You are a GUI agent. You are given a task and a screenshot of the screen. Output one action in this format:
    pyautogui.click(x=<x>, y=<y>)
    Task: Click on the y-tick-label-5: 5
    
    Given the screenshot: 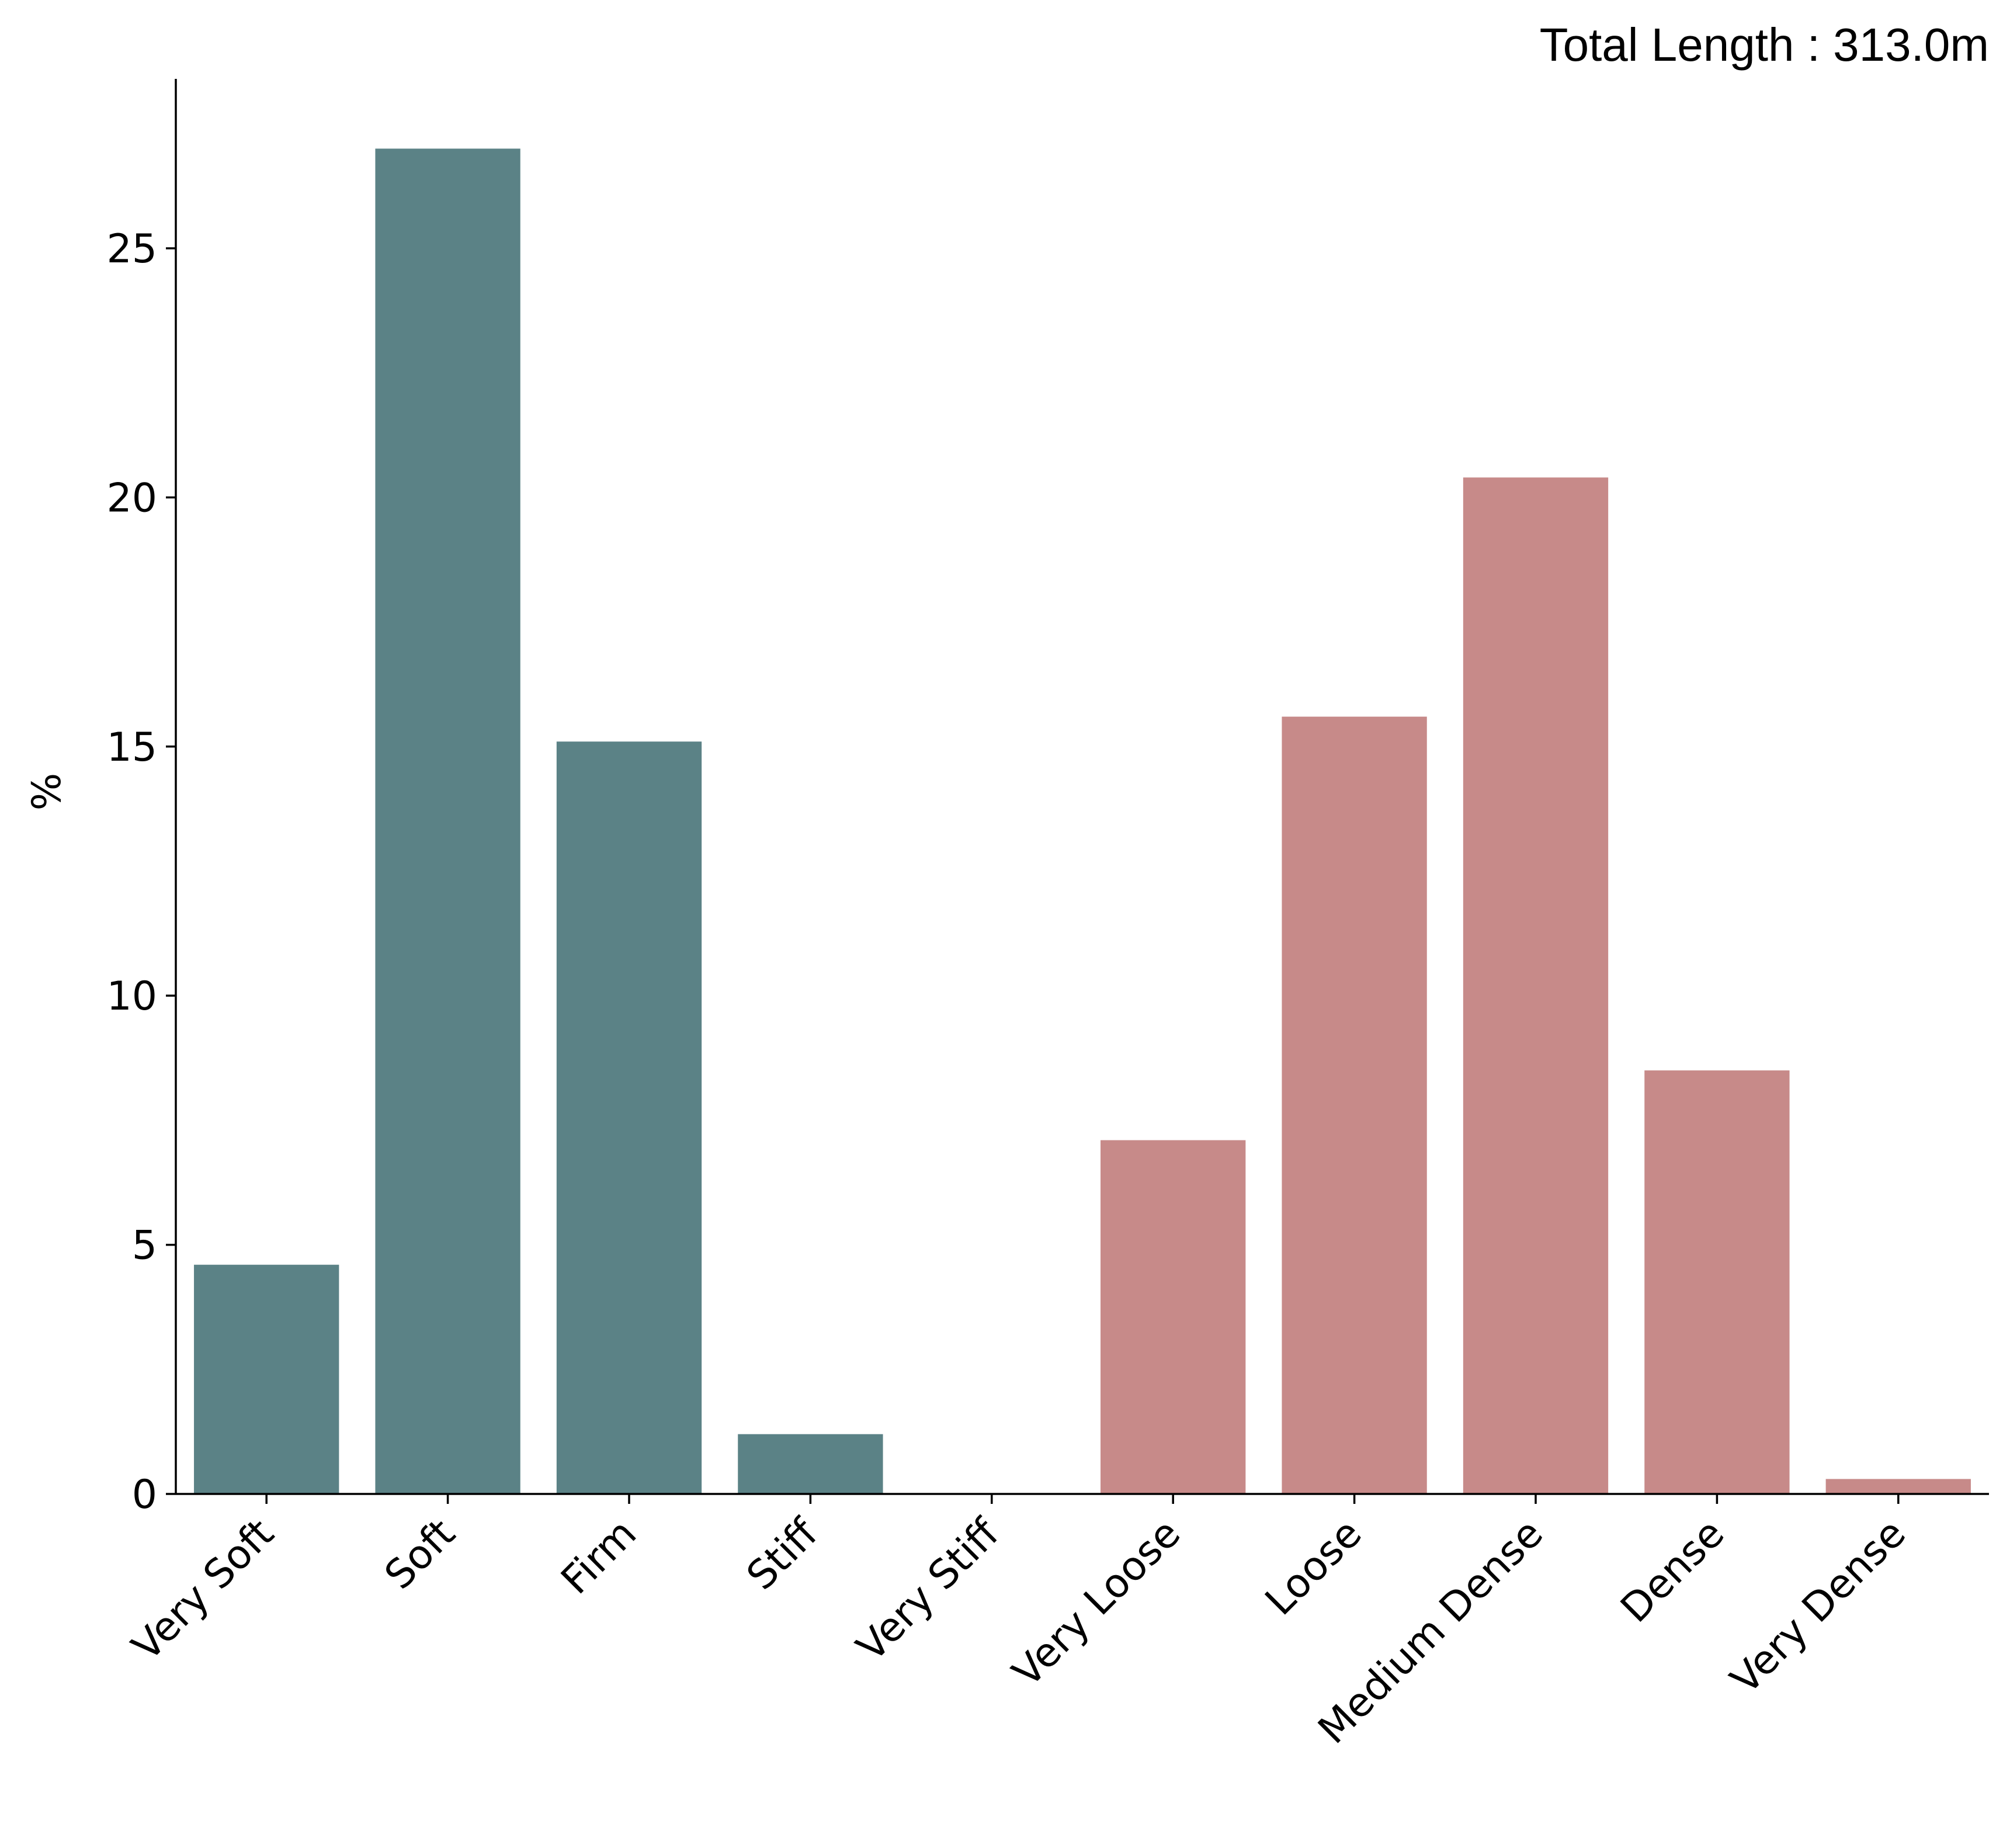 What is the action you would take?
    pyautogui.click(x=144, y=1246)
    